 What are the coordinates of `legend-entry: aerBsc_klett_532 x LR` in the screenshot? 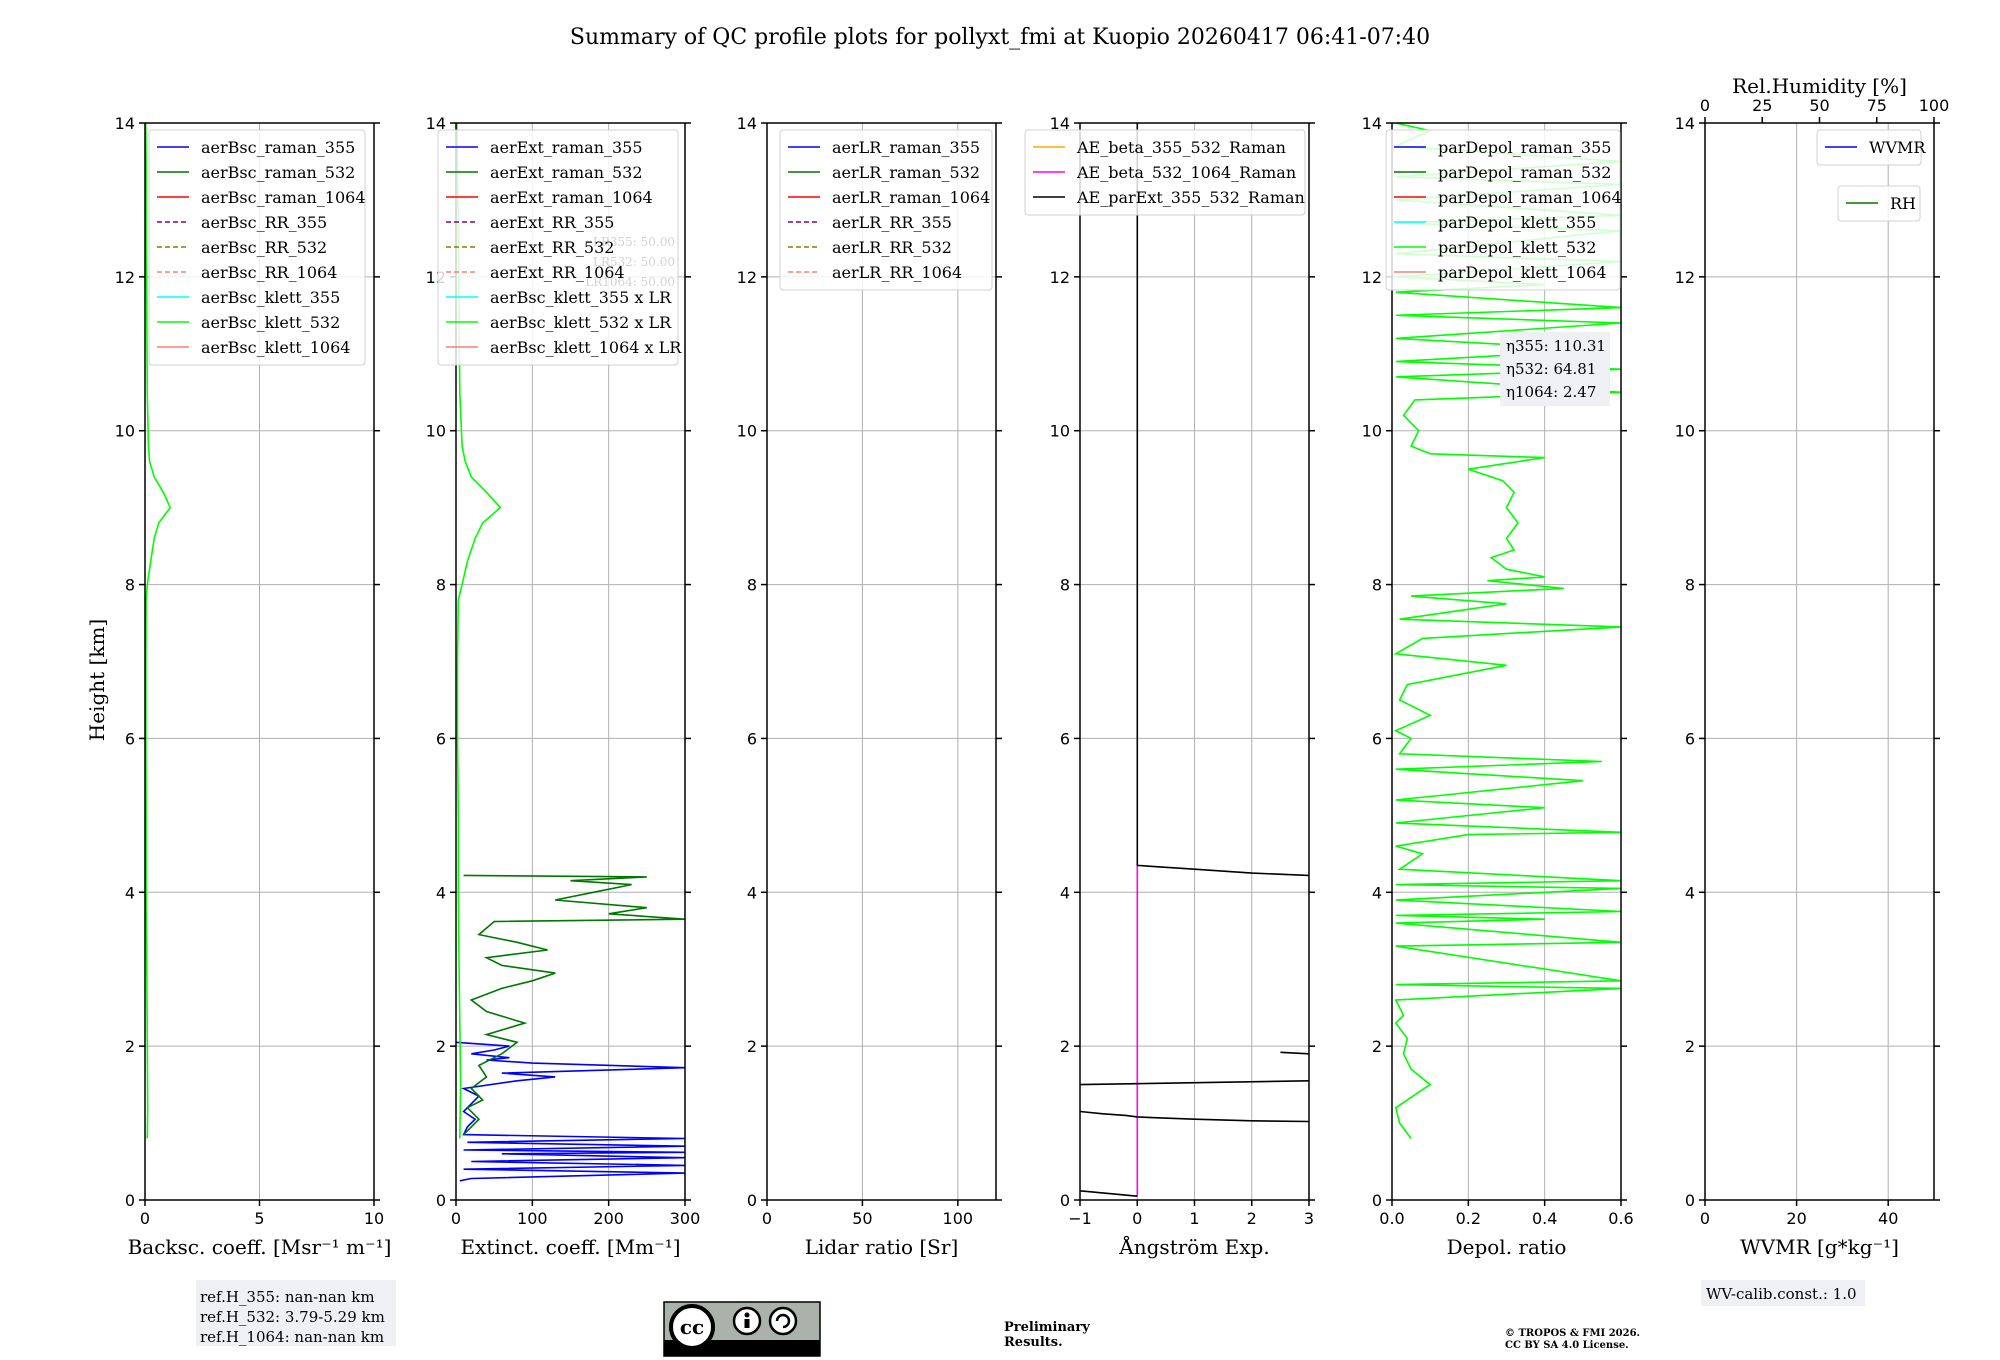 It's located at (581, 322).